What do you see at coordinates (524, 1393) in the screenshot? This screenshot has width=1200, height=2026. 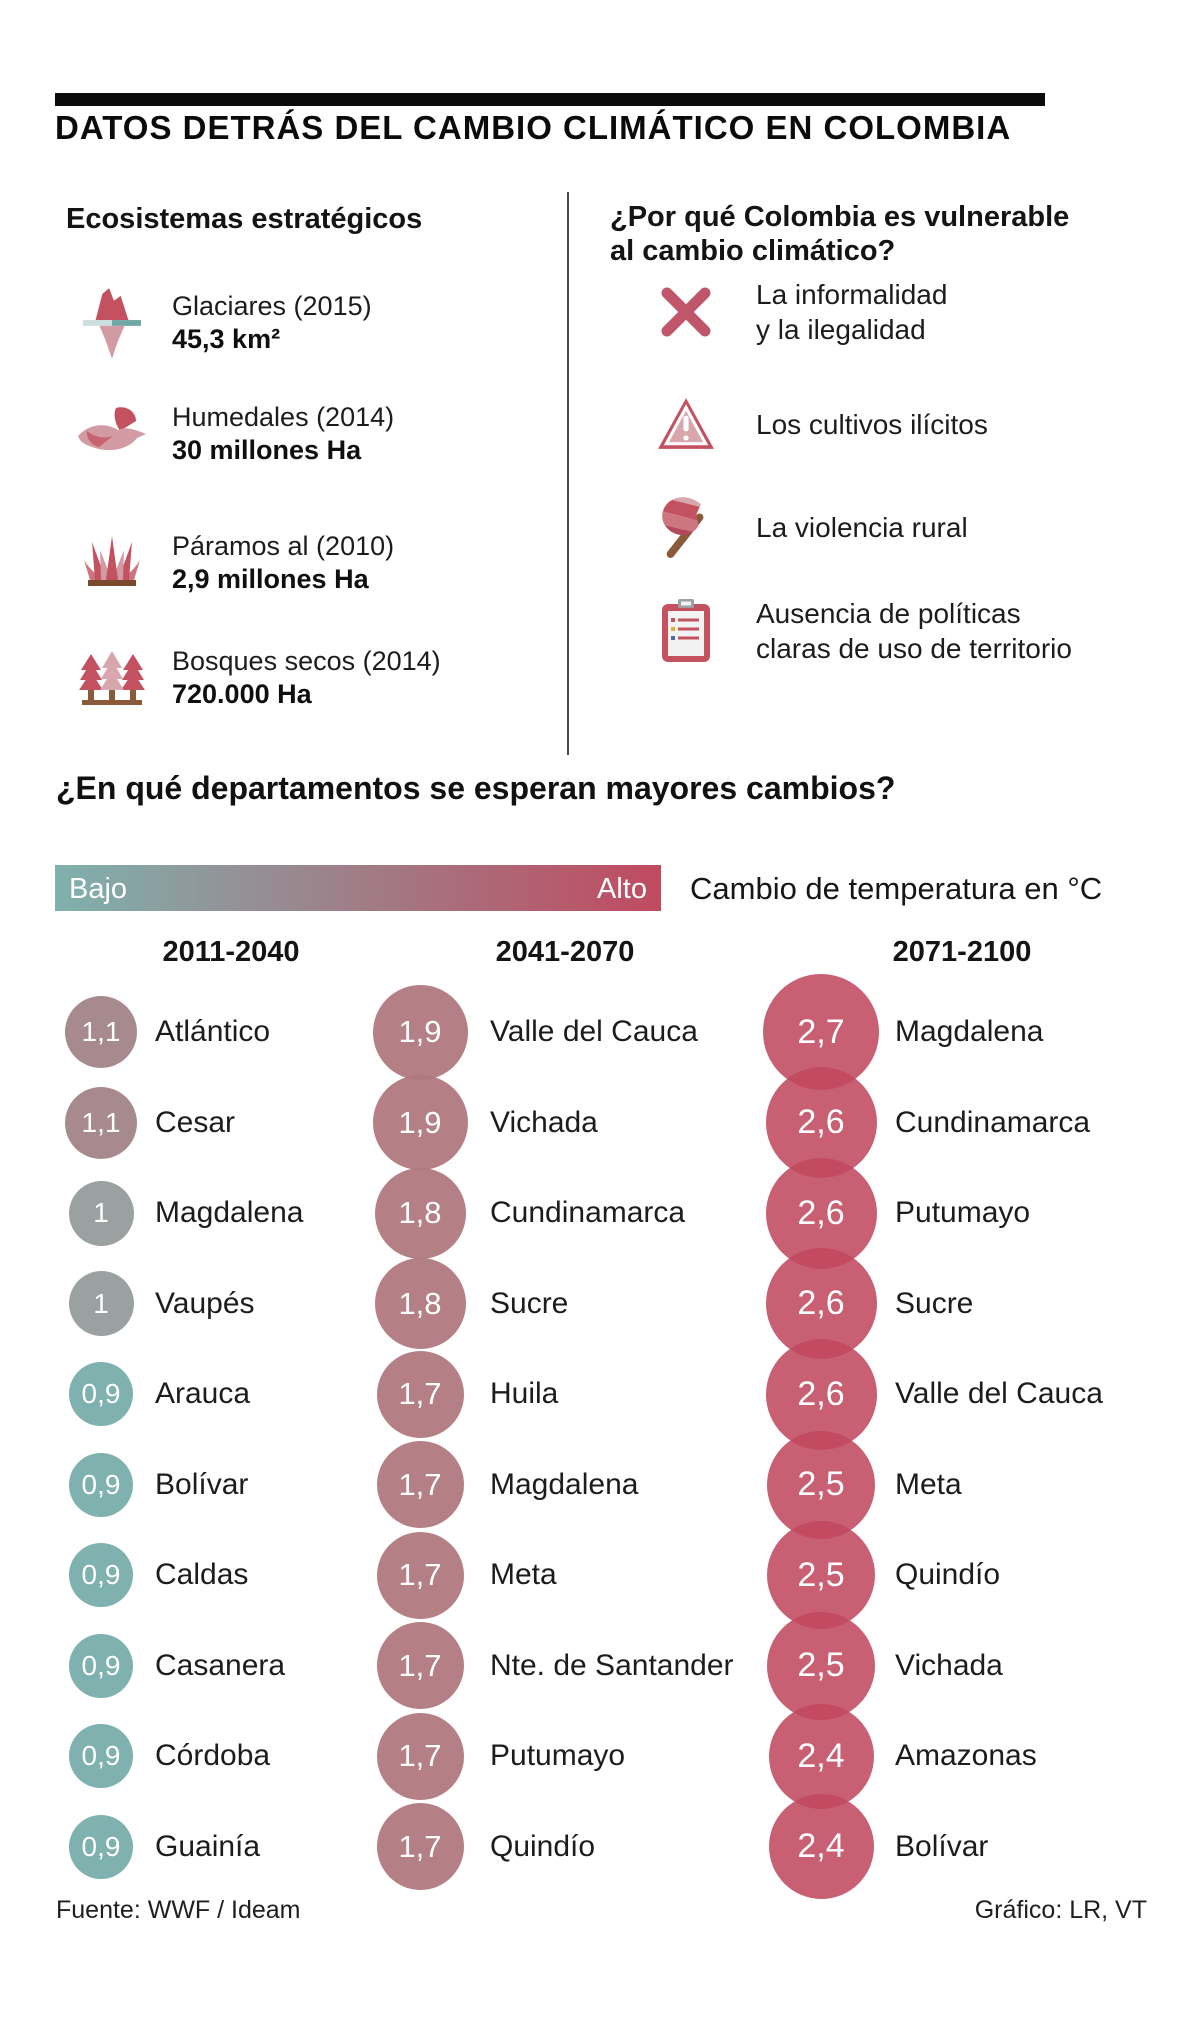 I see `department-label: Huila` at bounding box center [524, 1393].